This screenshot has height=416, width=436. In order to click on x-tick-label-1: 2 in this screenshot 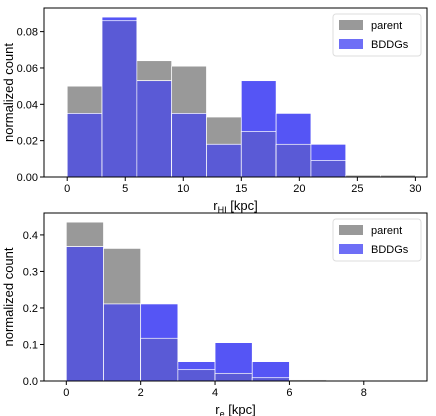, I will do `click(141, 393)`.